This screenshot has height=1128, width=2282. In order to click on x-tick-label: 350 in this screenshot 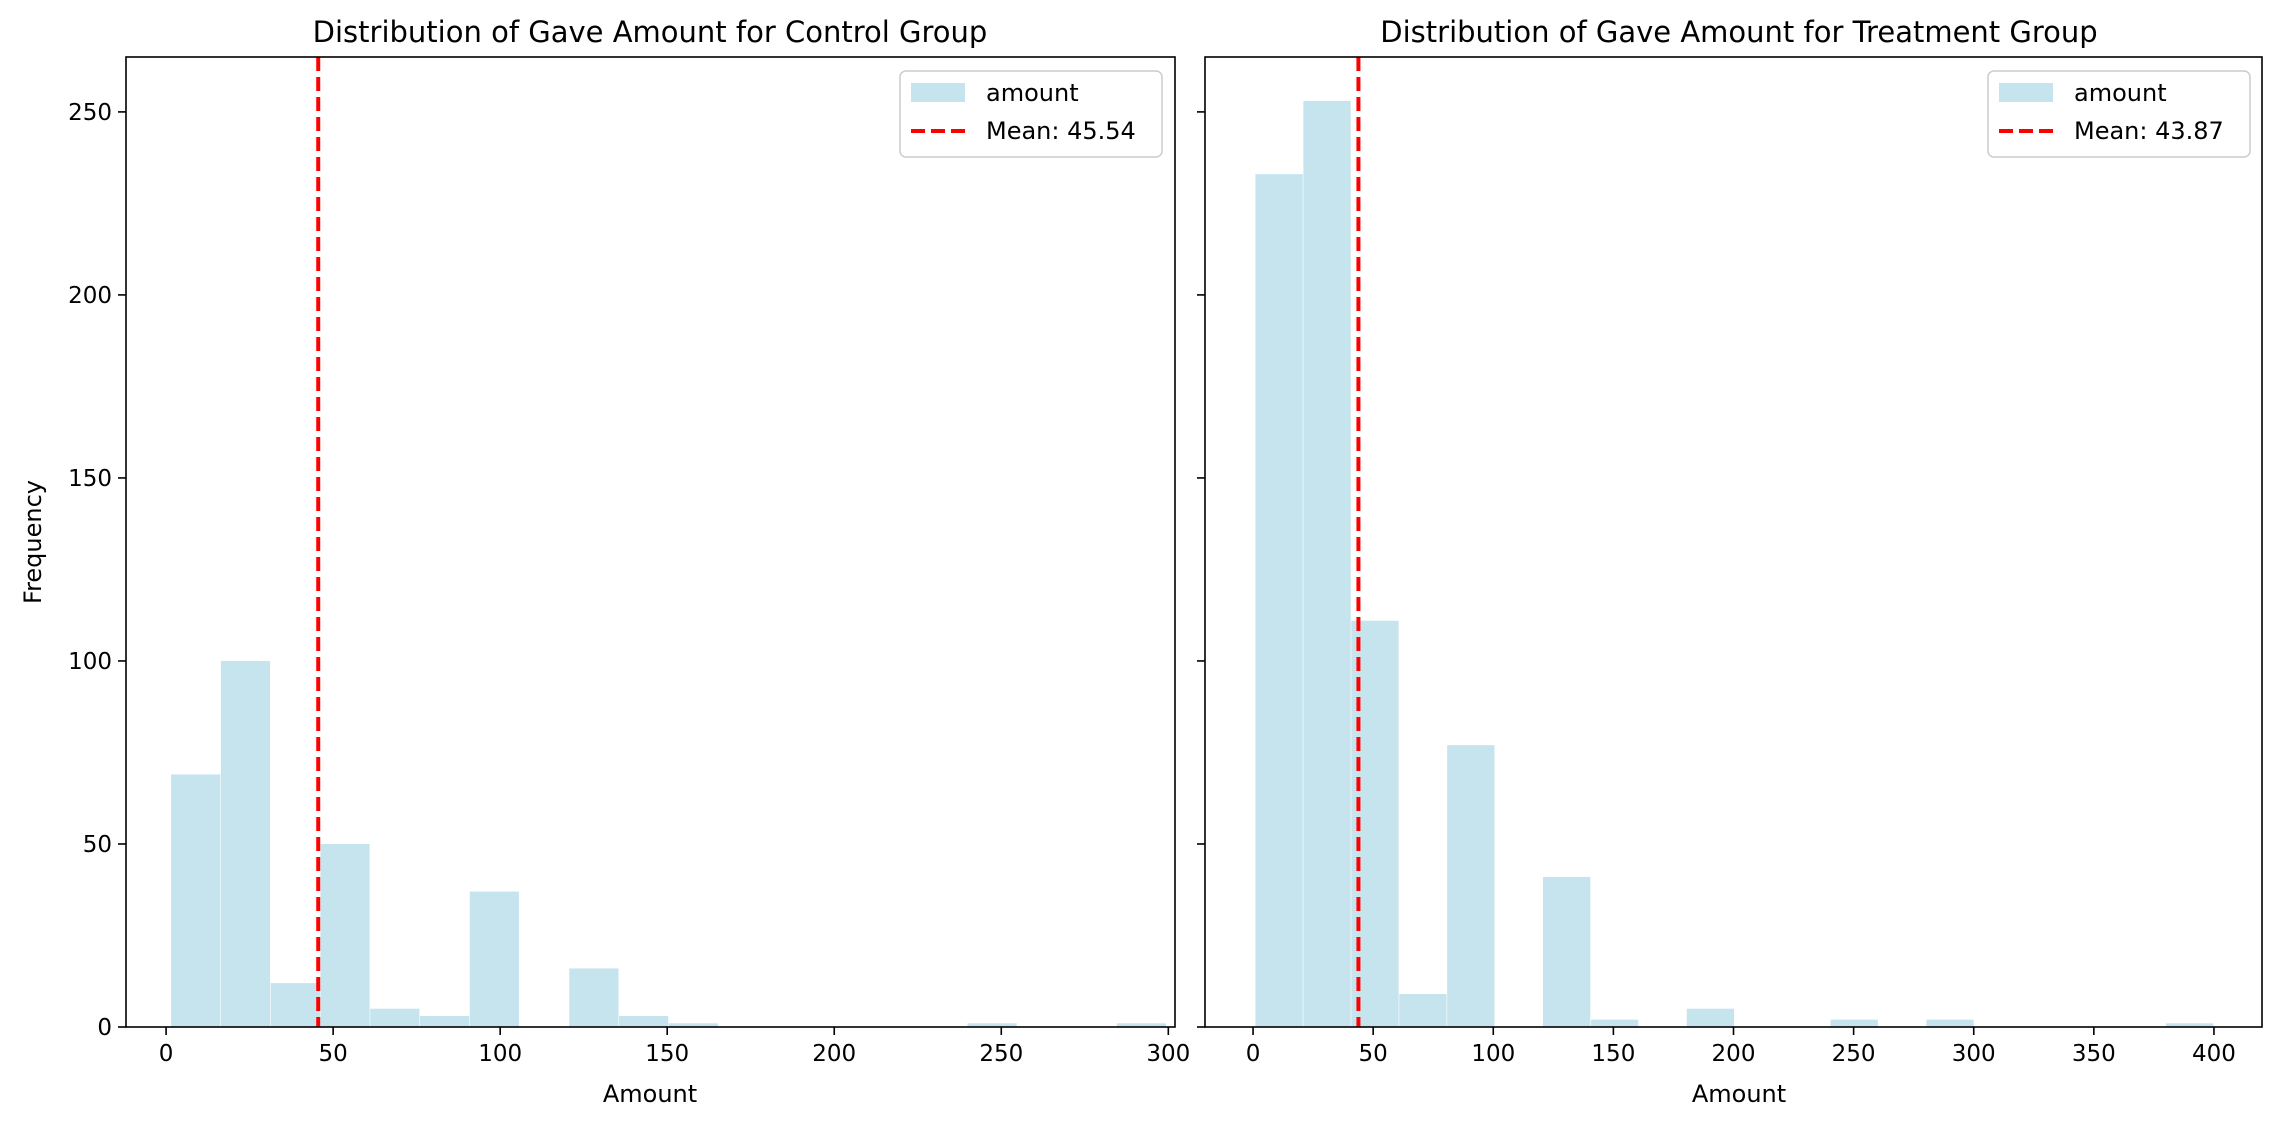, I will do `click(2094, 1054)`.